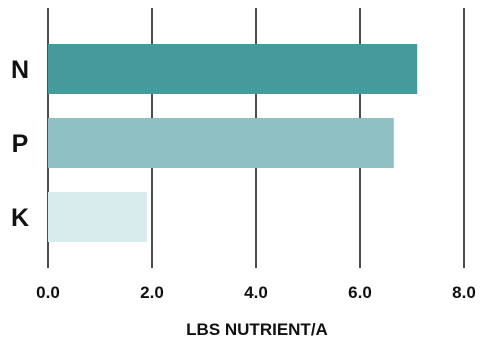 The width and height of the screenshot is (482, 343). What do you see at coordinates (48, 292) in the screenshot?
I see `x-tick-label: 0.0` at bounding box center [48, 292].